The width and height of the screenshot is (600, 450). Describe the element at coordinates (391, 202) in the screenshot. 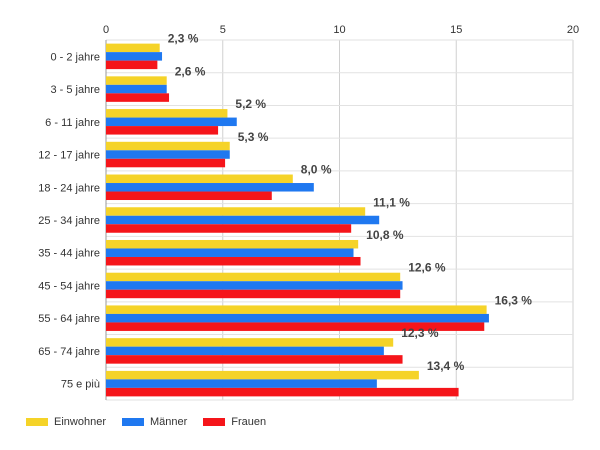

I see `data-label: 11,1 %` at that location.